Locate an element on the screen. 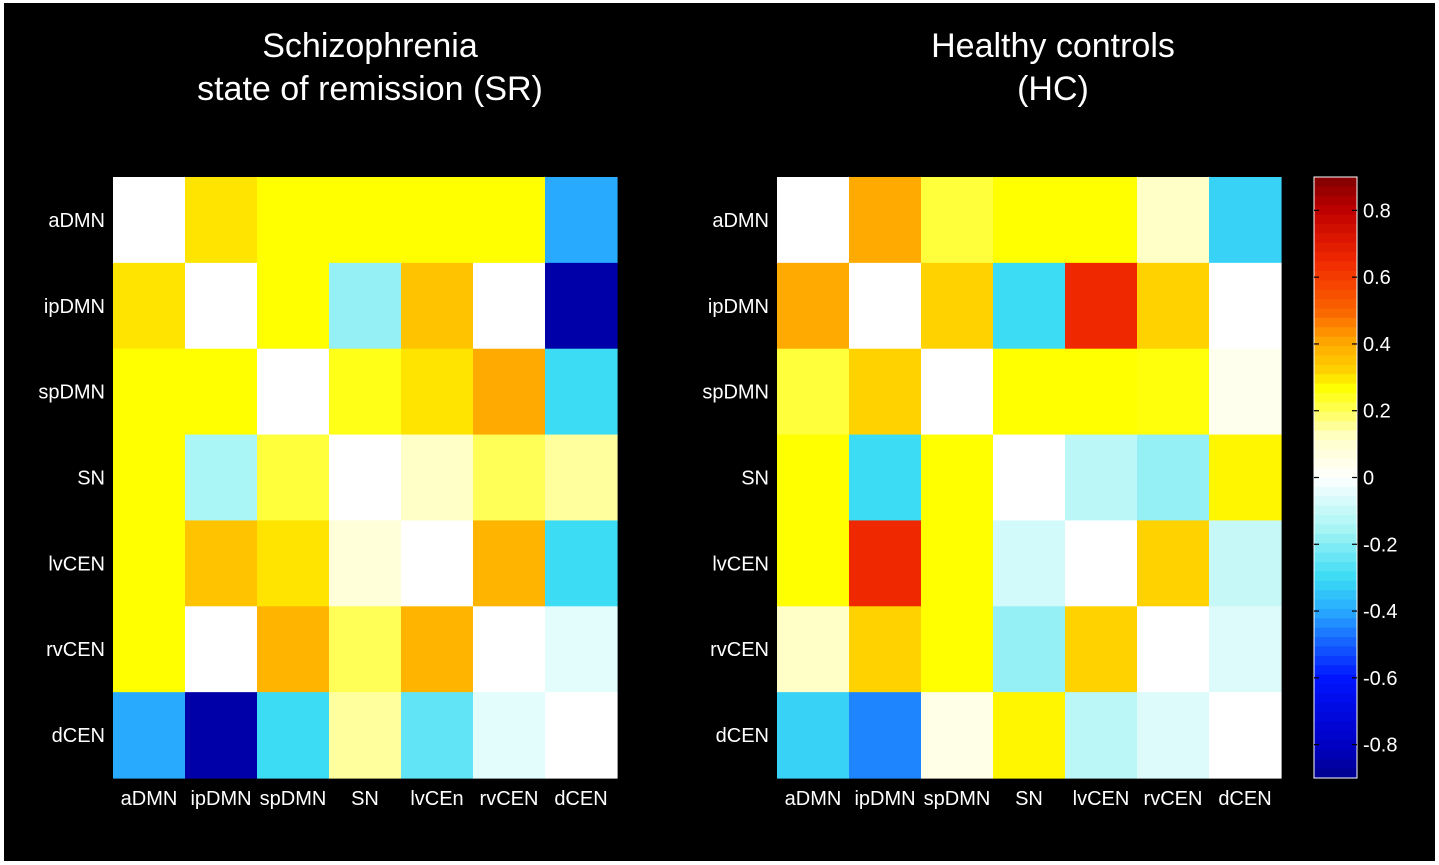 The width and height of the screenshot is (1439, 865). hc-cell-r2-c5 is located at coordinates (1173, 392).